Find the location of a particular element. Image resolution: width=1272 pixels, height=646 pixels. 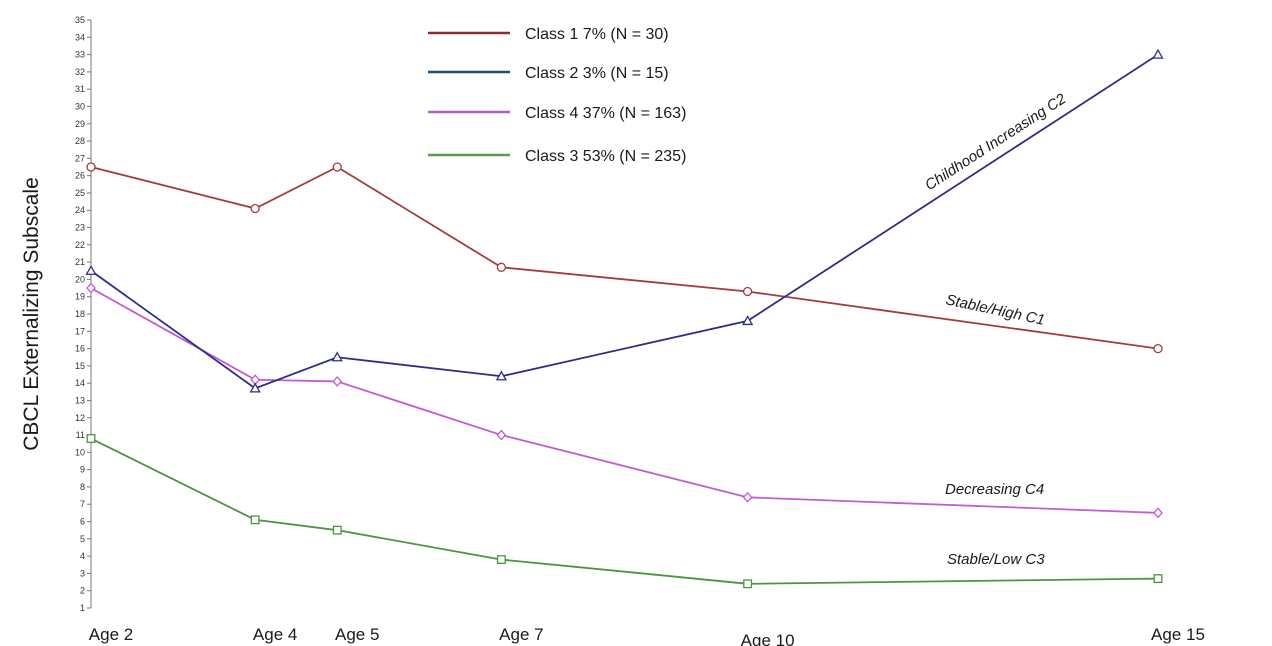

y-tick-label: 8 is located at coordinates (82, 487).